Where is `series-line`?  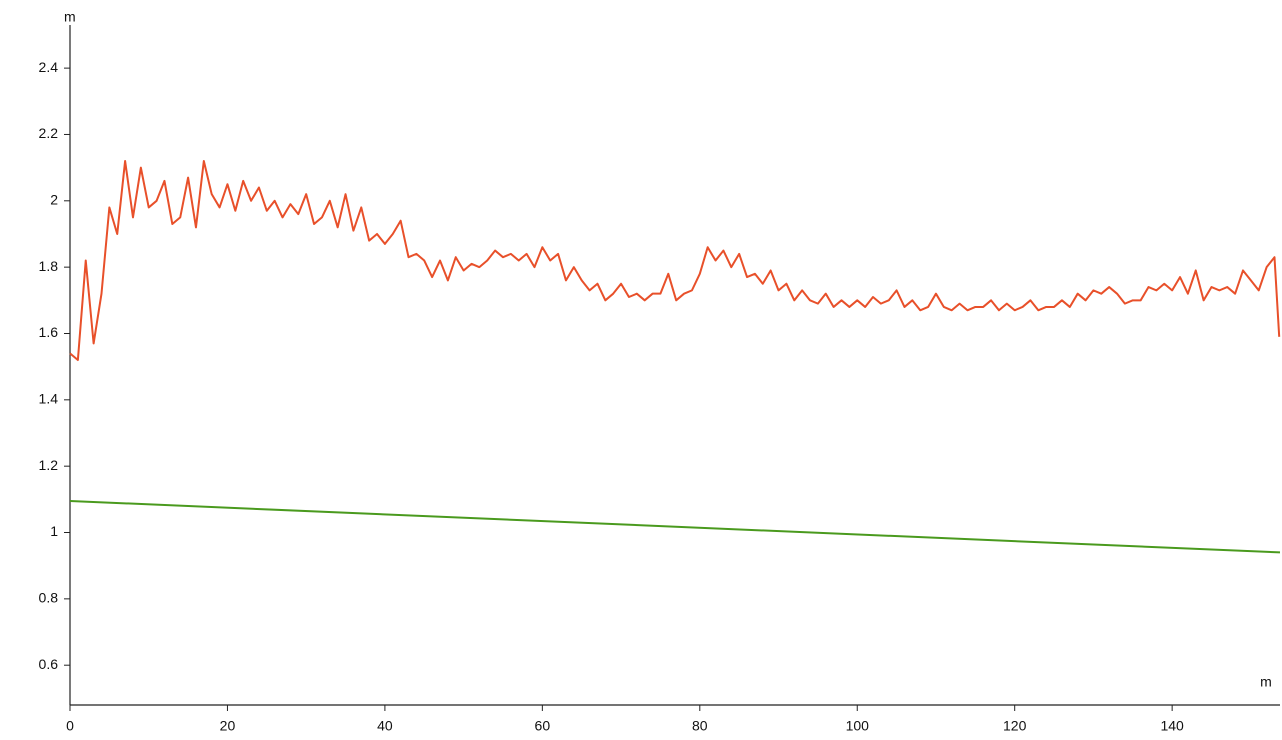 series-line is located at coordinates (675, 527).